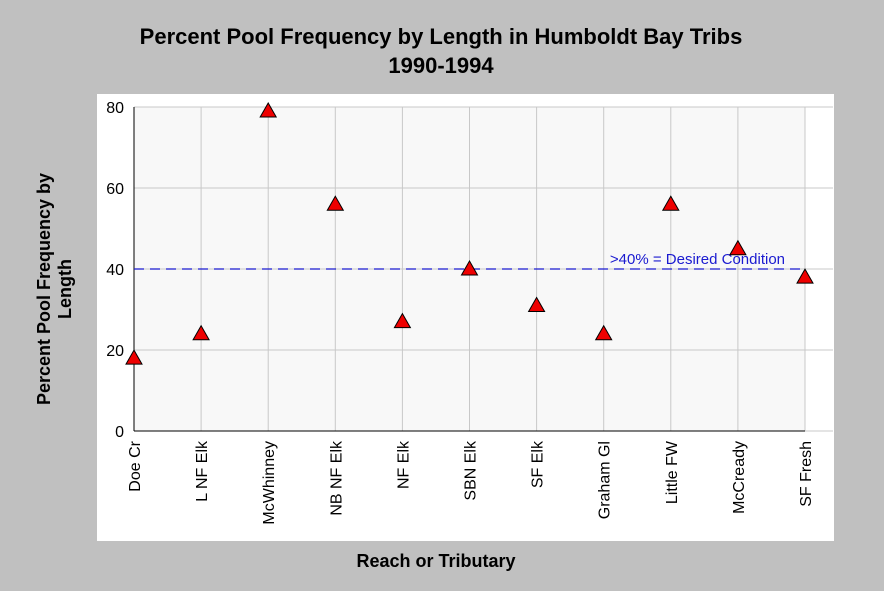  What do you see at coordinates (115, 189) in the screenshot?
I see `y-tick-label: 60` at bounding box center [115, 189].